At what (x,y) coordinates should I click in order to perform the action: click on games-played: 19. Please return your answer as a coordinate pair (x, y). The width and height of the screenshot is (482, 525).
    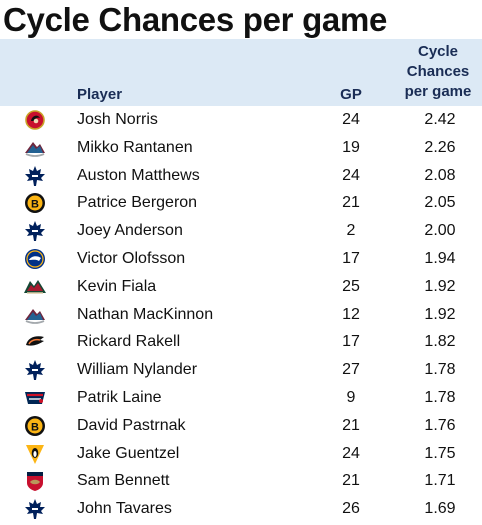
    Looking at the image, I should click on (351, 147).